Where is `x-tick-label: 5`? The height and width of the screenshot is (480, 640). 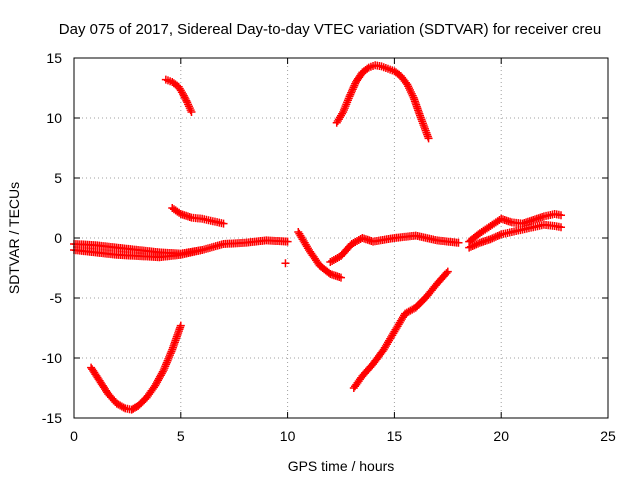 x-tick-label: 5 is located at coordinates (181, 436).